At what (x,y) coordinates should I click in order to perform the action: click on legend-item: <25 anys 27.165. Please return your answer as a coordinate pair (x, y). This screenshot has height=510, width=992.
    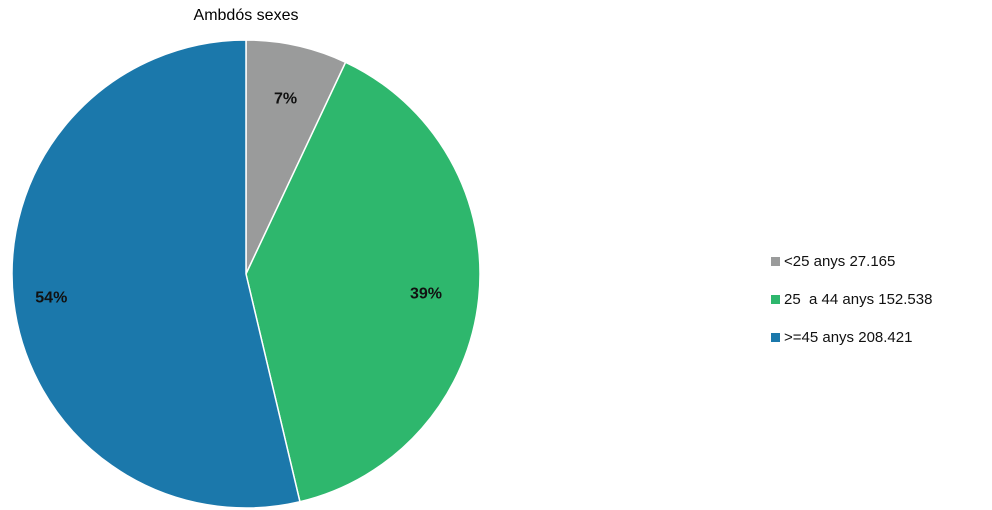
    Looking at the image, I should click on (851, 261).